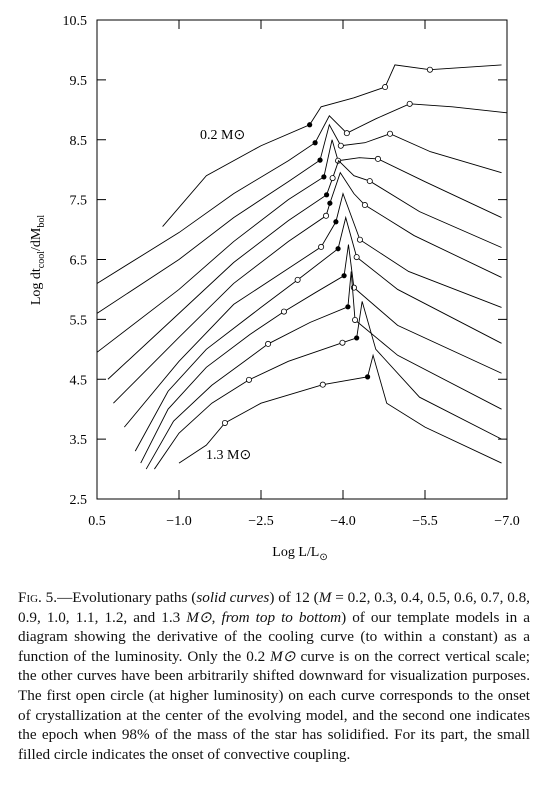 The width and height of the screenshot is (540, 808). What do you see at coordinates (127, 597) in the screenshot?
I see `caption-text: —Evolutionary paths (` at bounding box center [127, 597].